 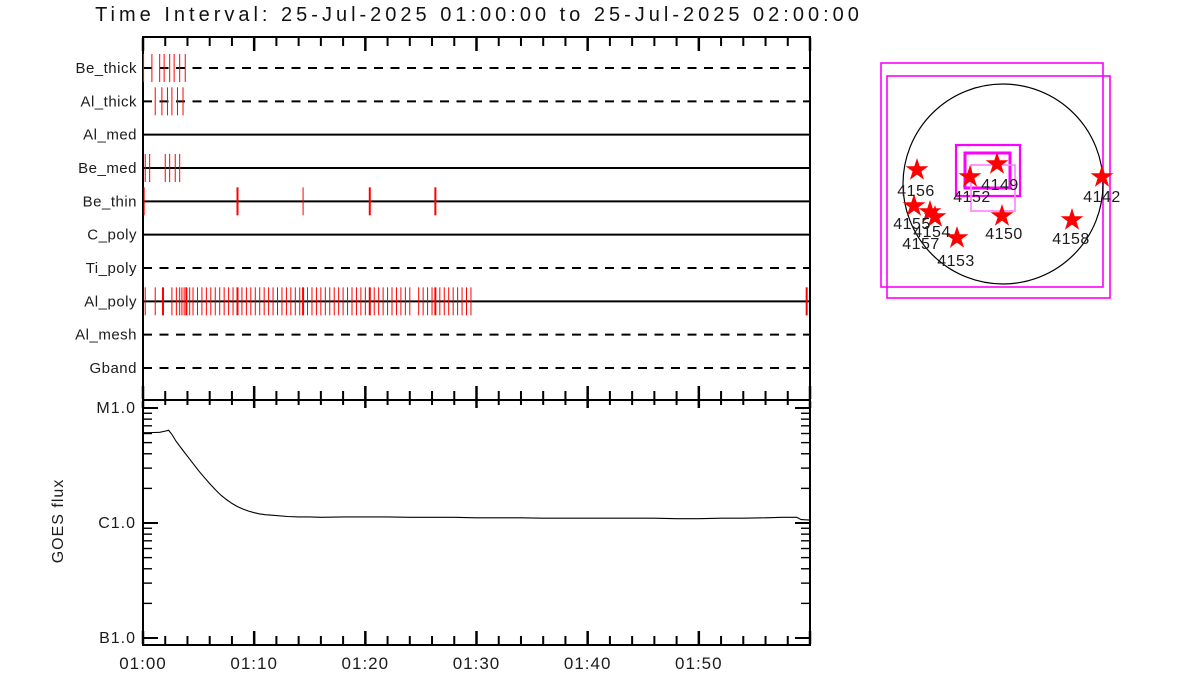 I want to click on active-region-label: 4158, so click(x=1071, y=239).